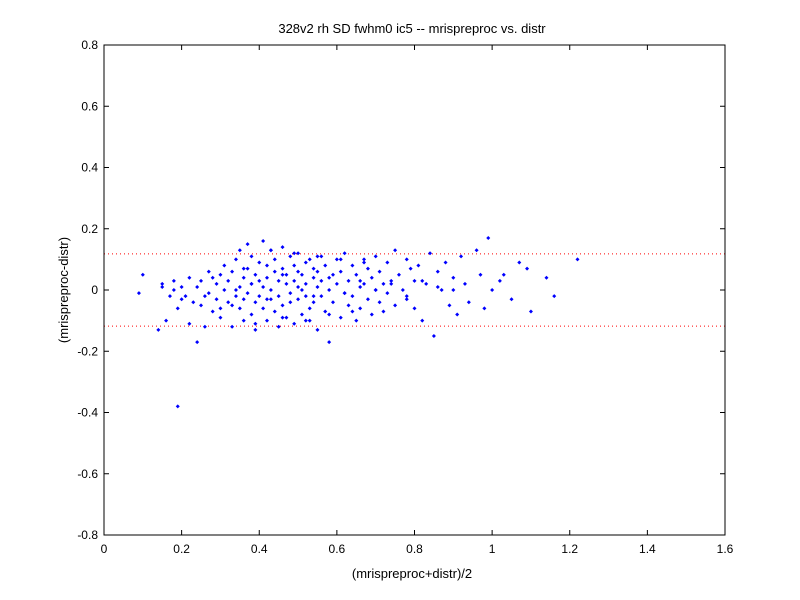  What do you see at coordinates (89, 106) in the screenshot?
I see `y-tick-label: 0.6` at bounding box center [89, 106].